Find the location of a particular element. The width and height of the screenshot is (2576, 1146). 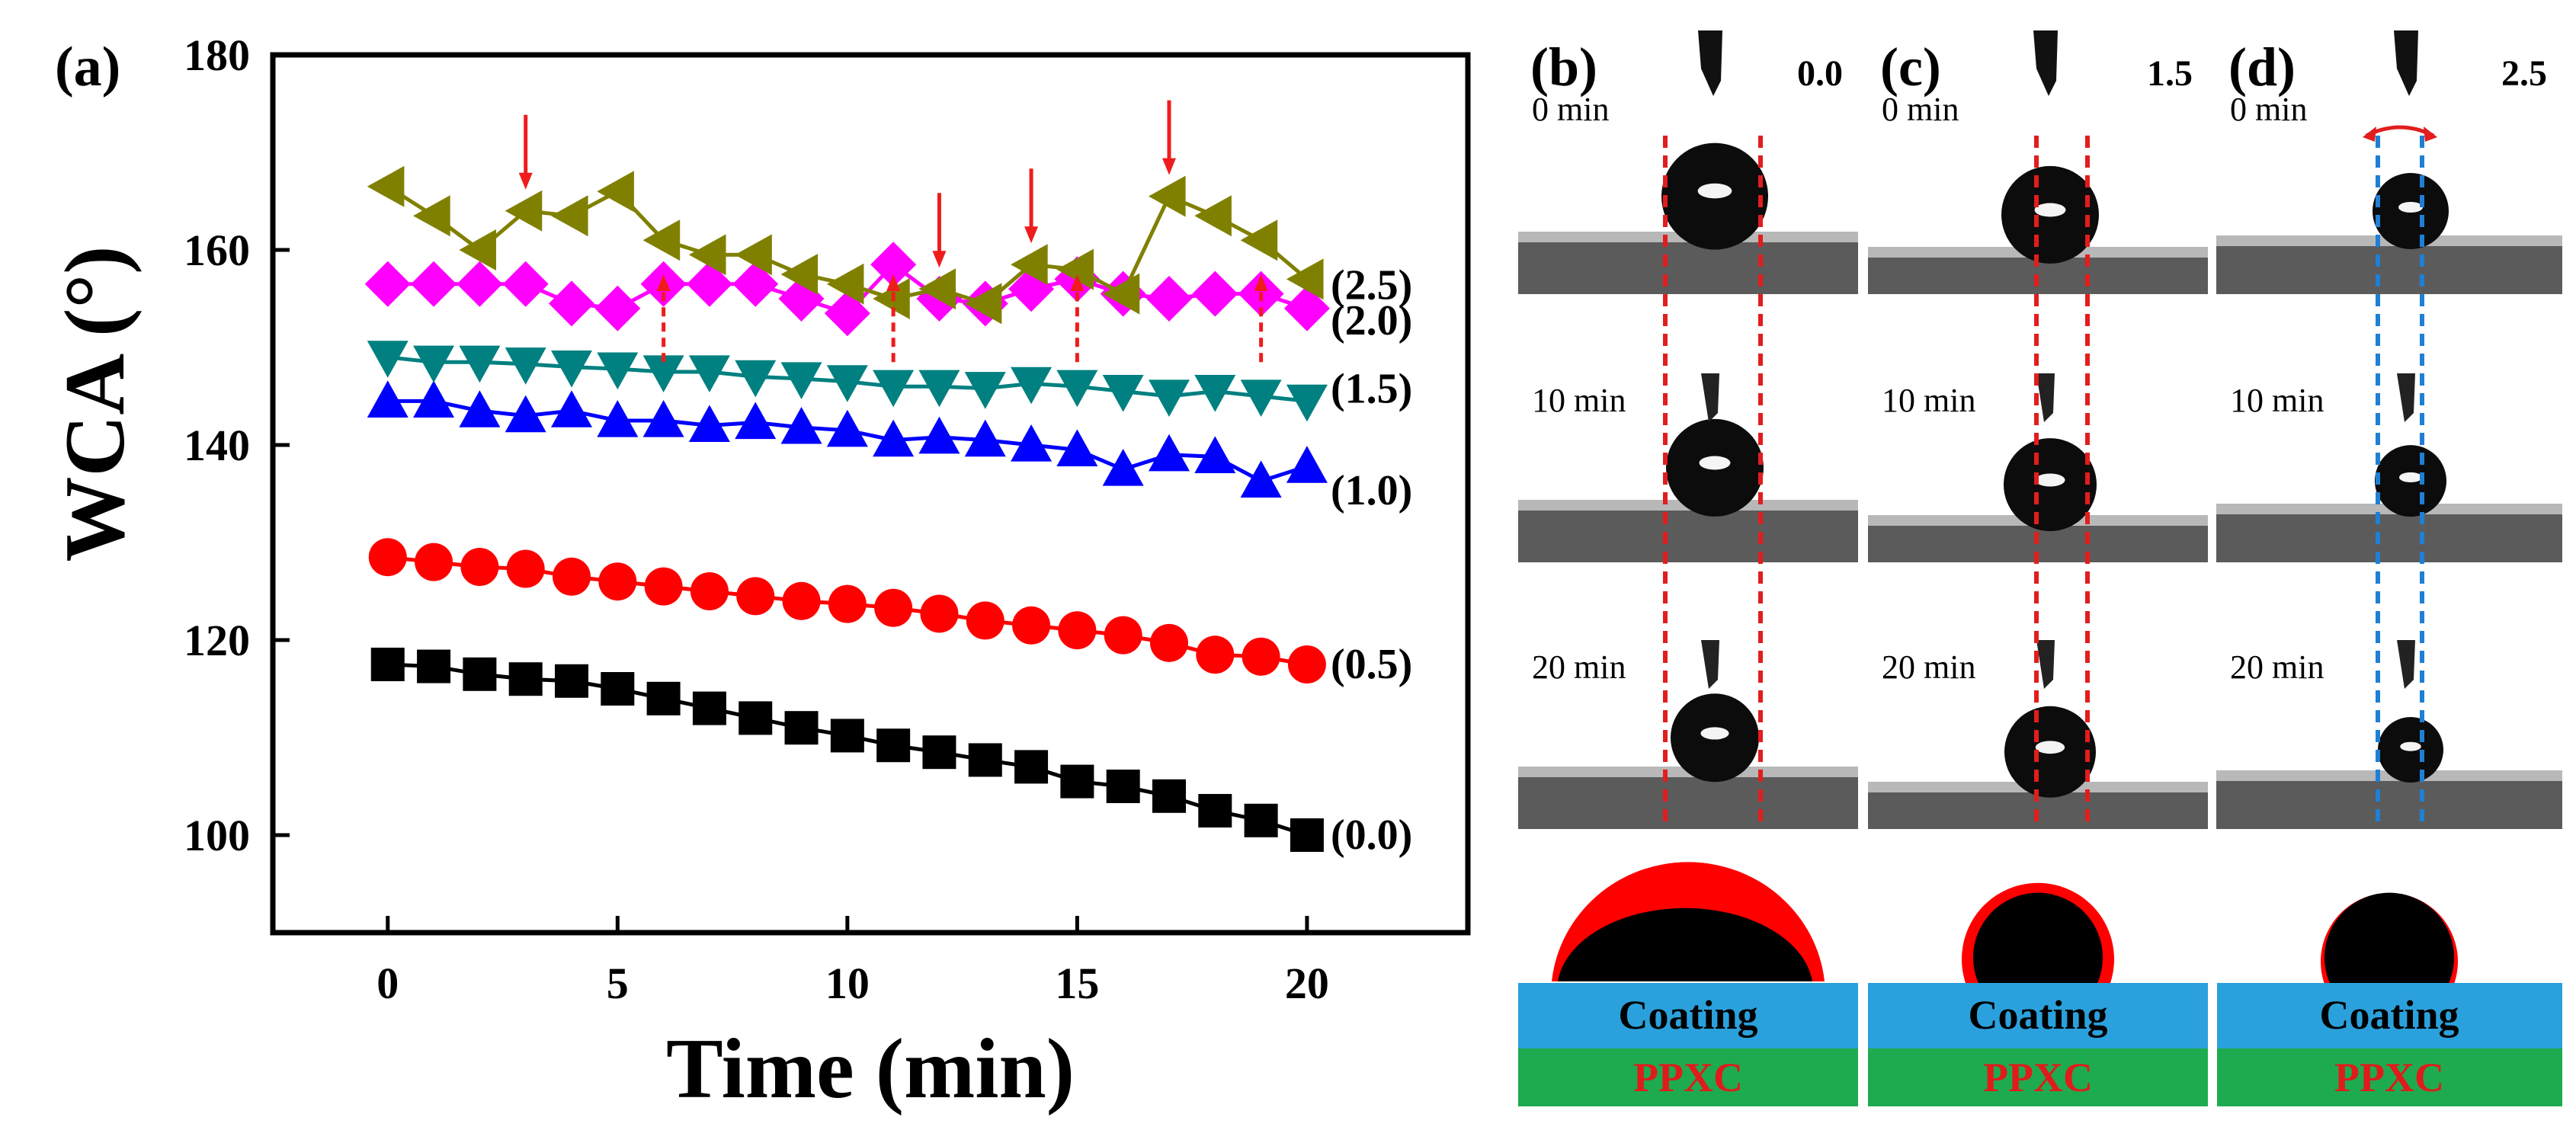

panel-label-a: (a) is located at coordinates (87, 67).